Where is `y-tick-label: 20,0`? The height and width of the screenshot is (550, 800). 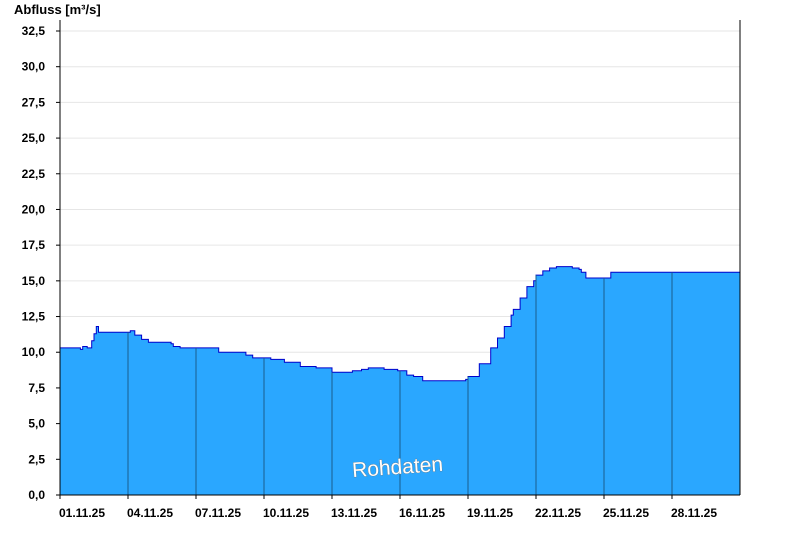 y-tick-label: 20,0 is located at coordinates (34, 209).